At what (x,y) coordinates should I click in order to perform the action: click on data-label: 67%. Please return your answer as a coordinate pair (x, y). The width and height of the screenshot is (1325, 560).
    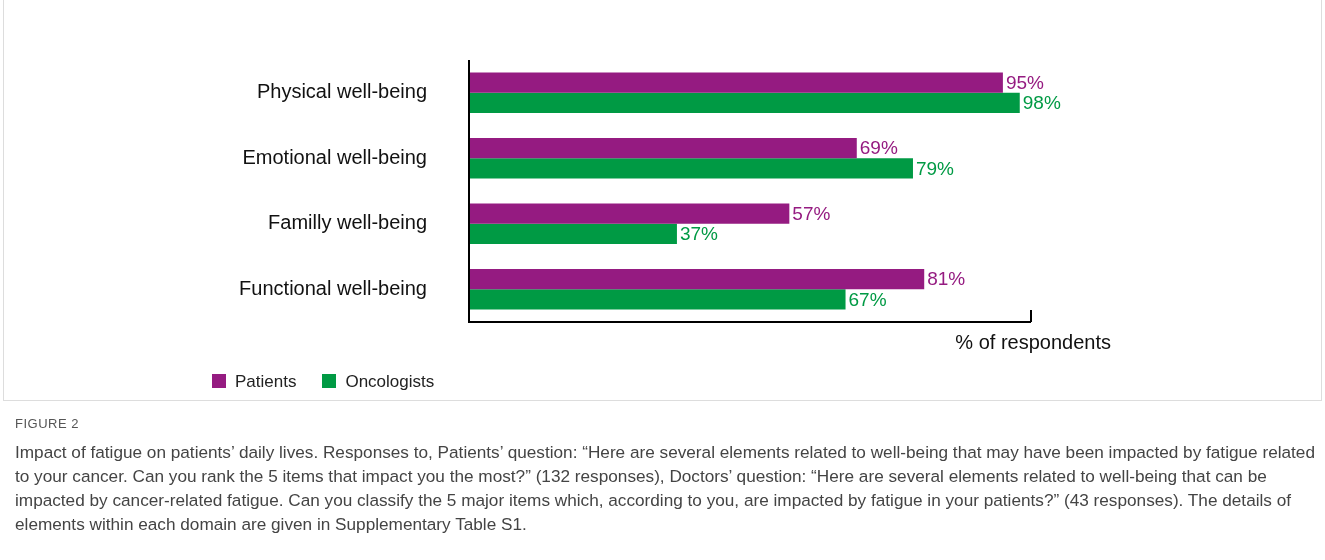
    Looking at the image, I should click on (867, 299).